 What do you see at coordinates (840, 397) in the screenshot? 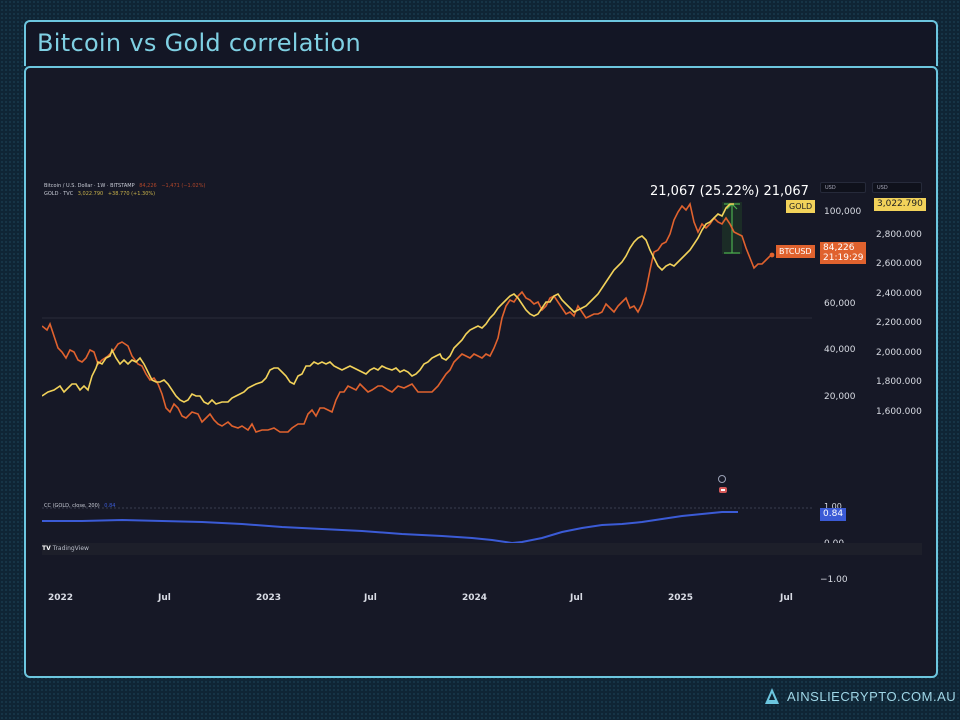
I see `btc-tick: 20,000` at bounding box center [840, 397].